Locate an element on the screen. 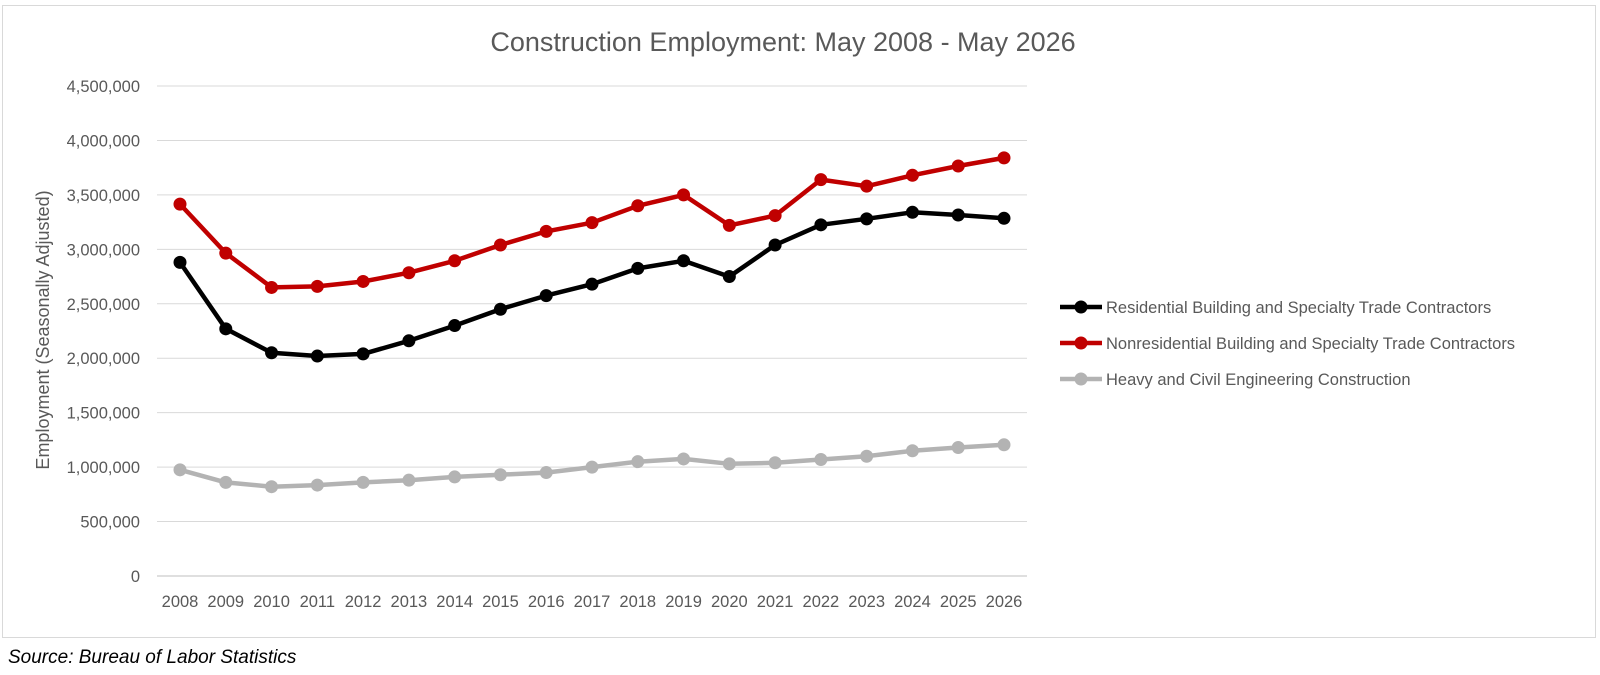  x-tick-label: 2020 is located at coordinates (729, 602).